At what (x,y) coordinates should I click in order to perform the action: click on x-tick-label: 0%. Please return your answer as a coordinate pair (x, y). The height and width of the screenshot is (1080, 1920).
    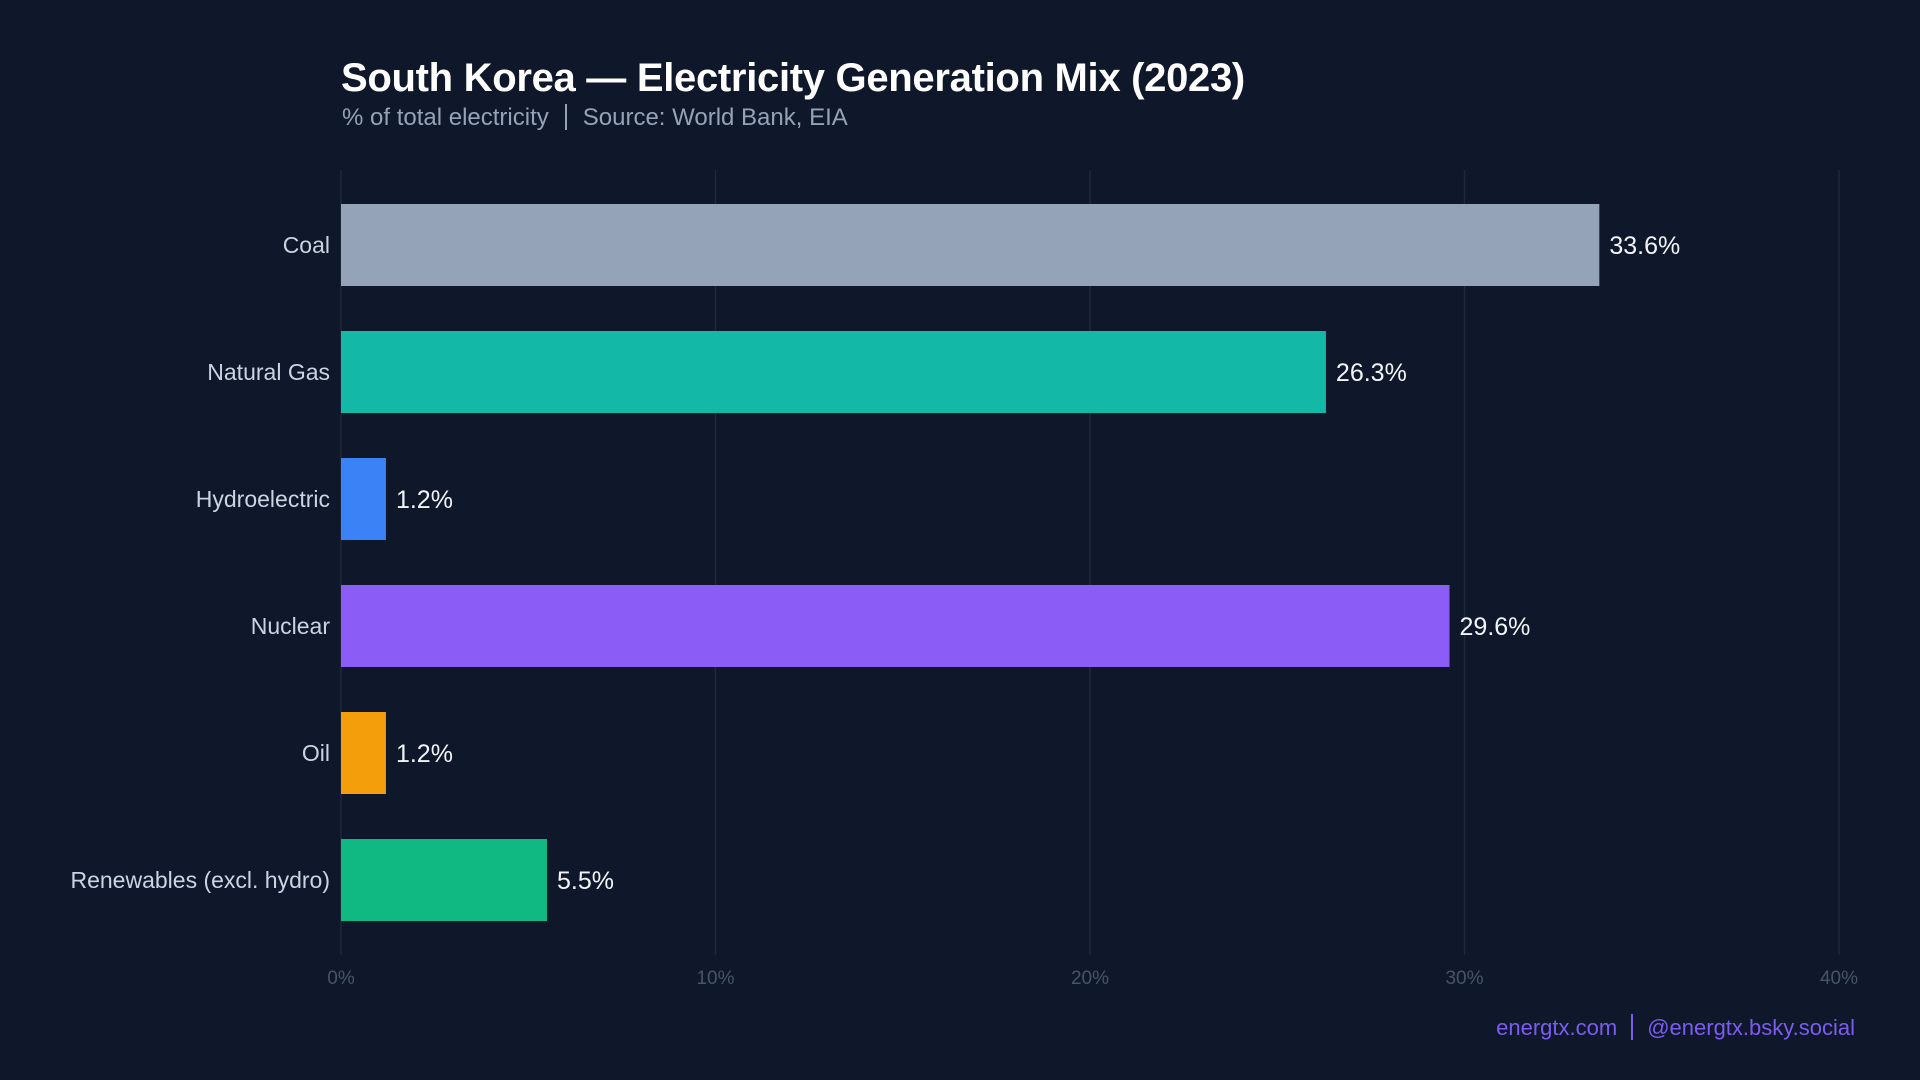
    Looking at the image, I should click on (341, 978).